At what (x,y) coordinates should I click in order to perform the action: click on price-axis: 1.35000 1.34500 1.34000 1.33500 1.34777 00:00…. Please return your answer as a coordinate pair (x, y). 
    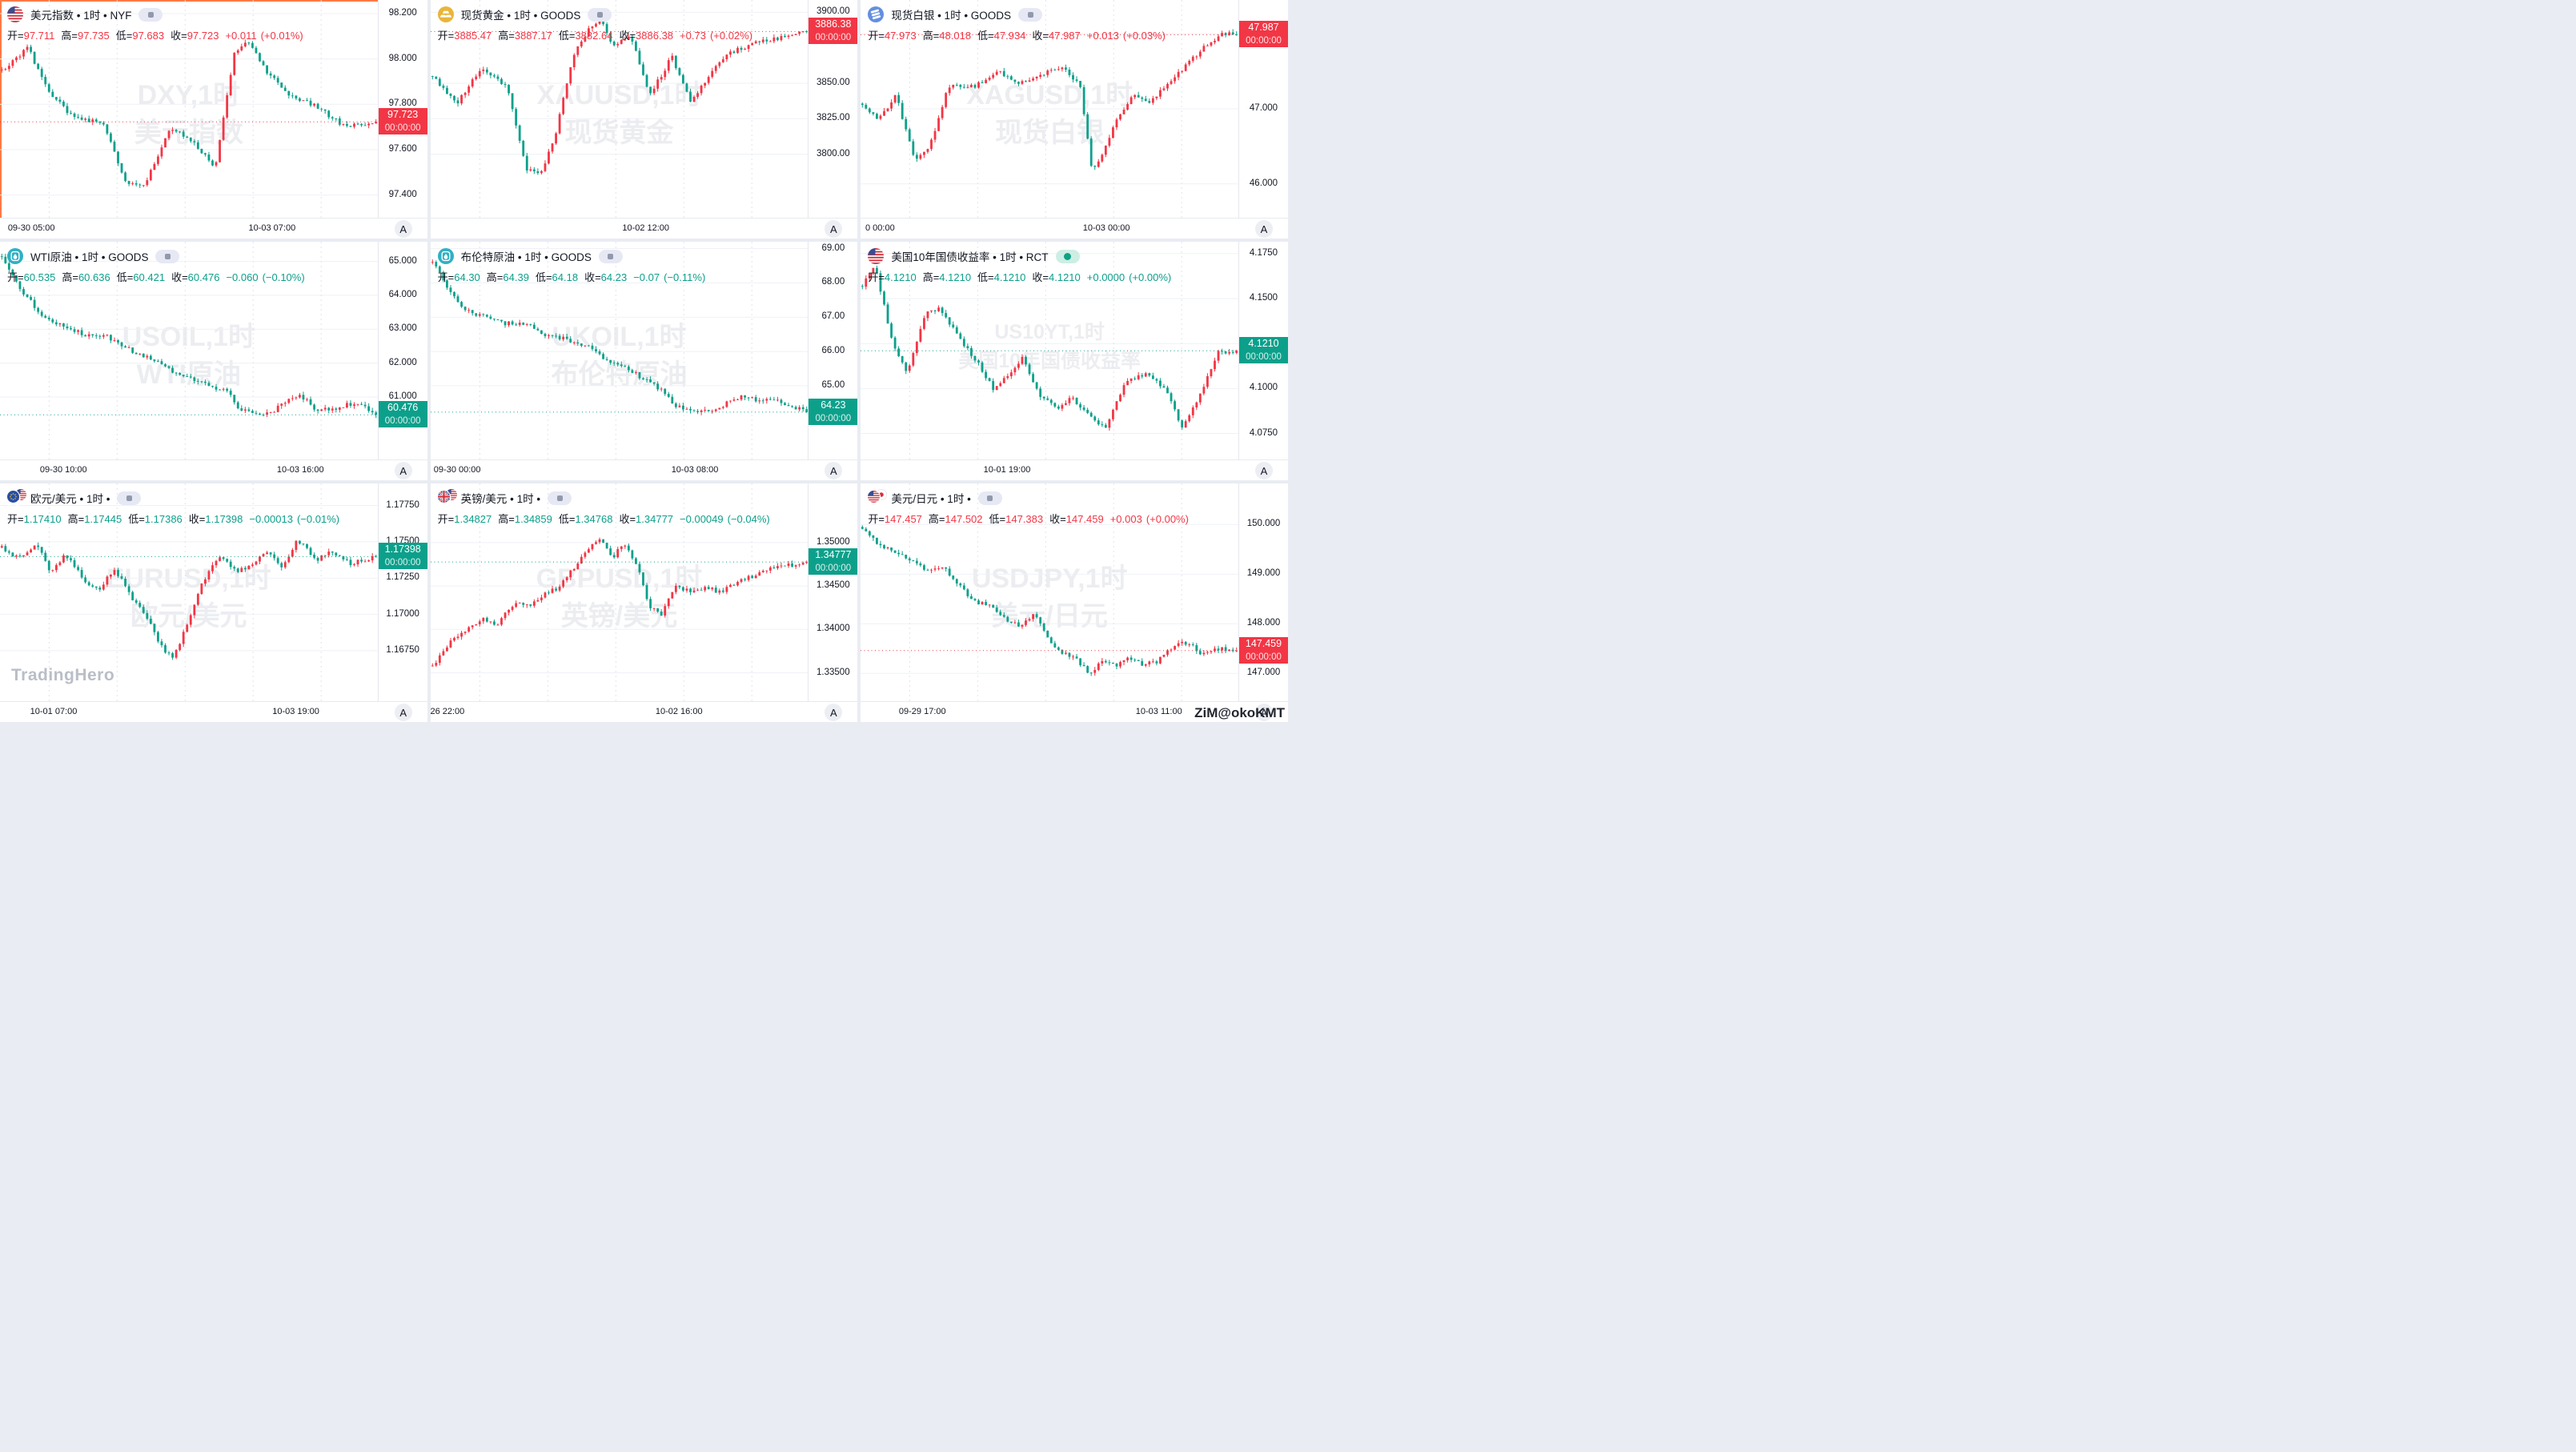
    Looking at the image, I should click on (833, 592).